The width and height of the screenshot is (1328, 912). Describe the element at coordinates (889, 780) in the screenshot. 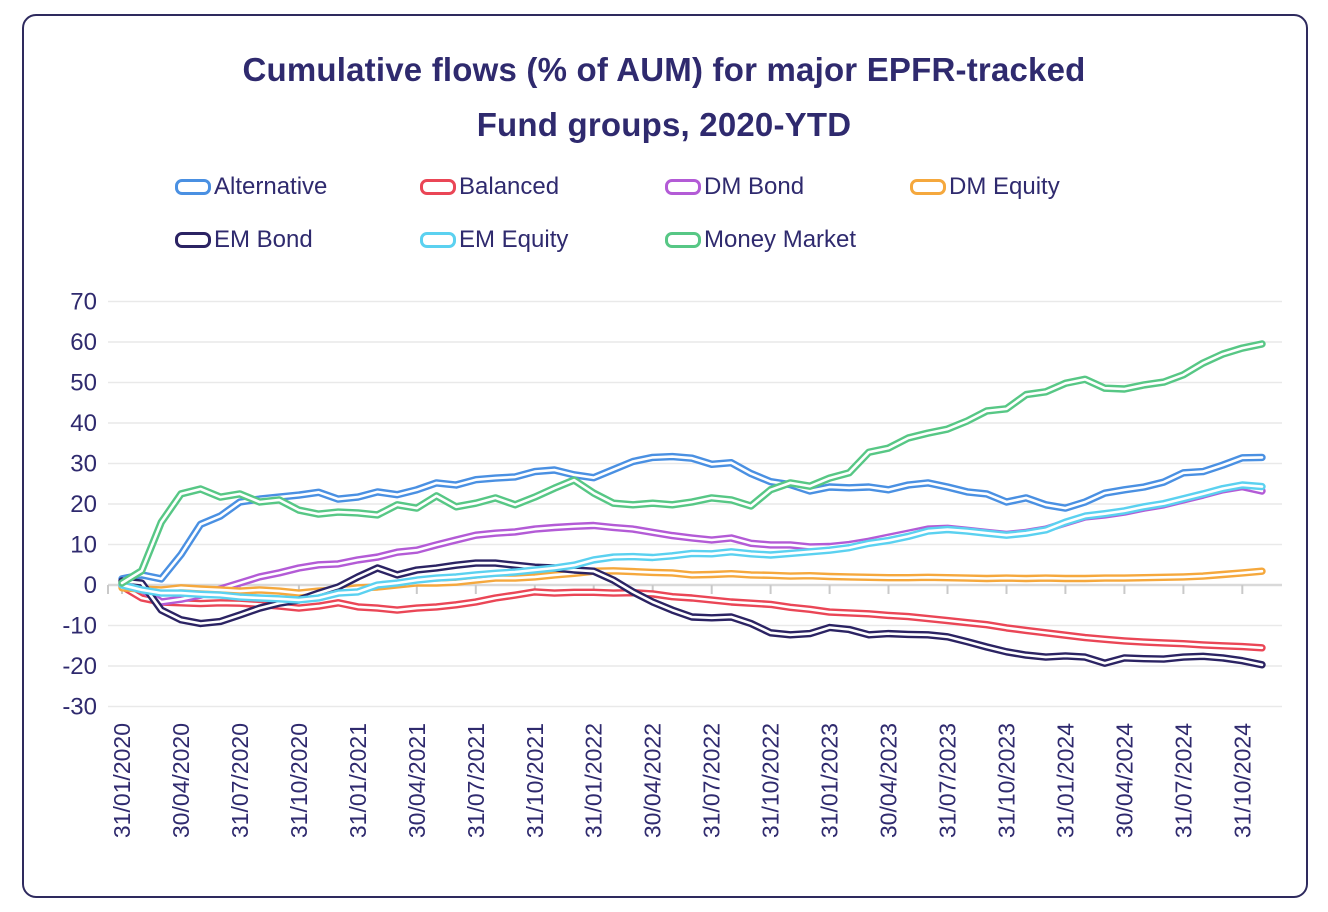

I see `x-axis-tick-label: 30/04/2023` at that location.